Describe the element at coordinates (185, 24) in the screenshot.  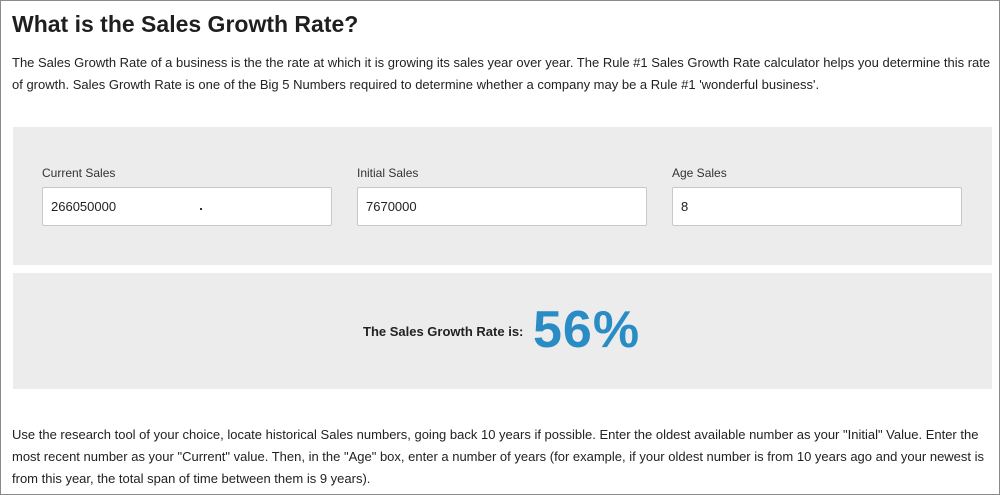
I see `page-title: What is the Sales Growth Rate?` at that location.